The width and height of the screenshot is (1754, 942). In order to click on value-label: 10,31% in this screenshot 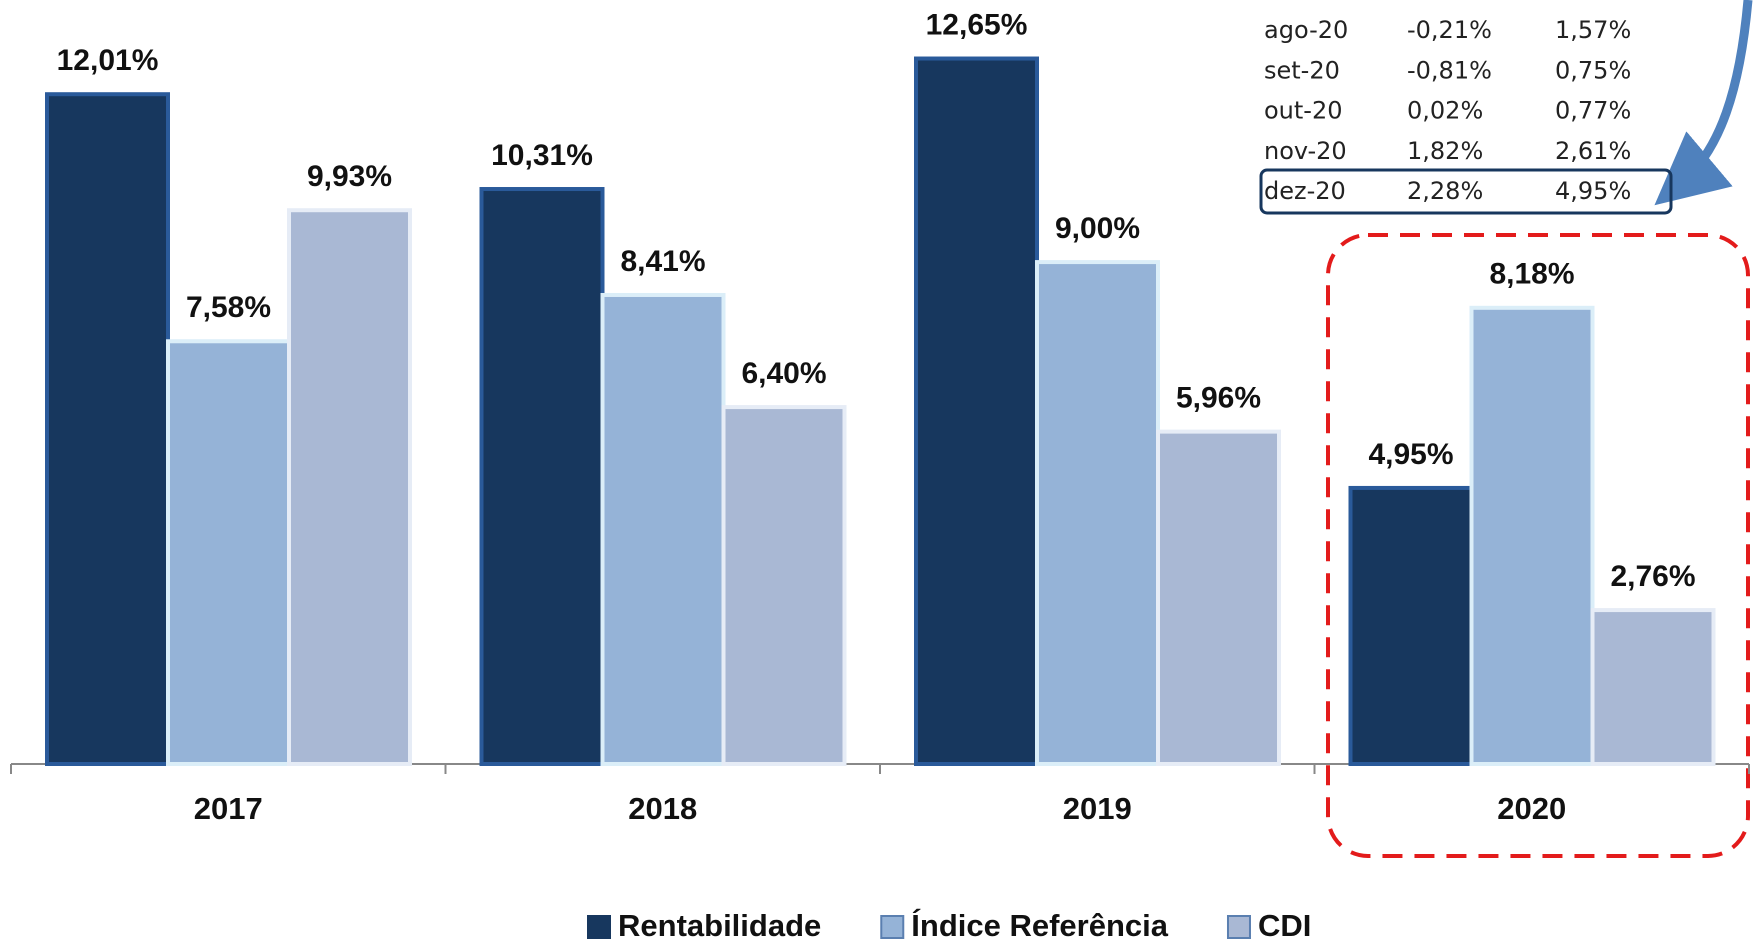, I will do `click(542, 155)`.